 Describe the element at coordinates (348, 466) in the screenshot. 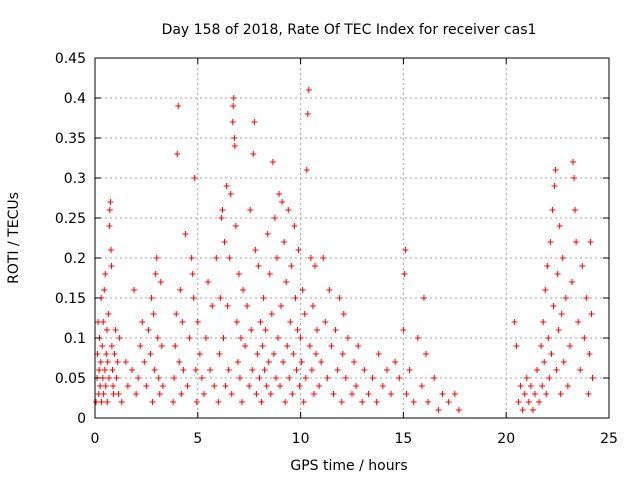

I see `x-axis-label: GPS time / hours` at that location.